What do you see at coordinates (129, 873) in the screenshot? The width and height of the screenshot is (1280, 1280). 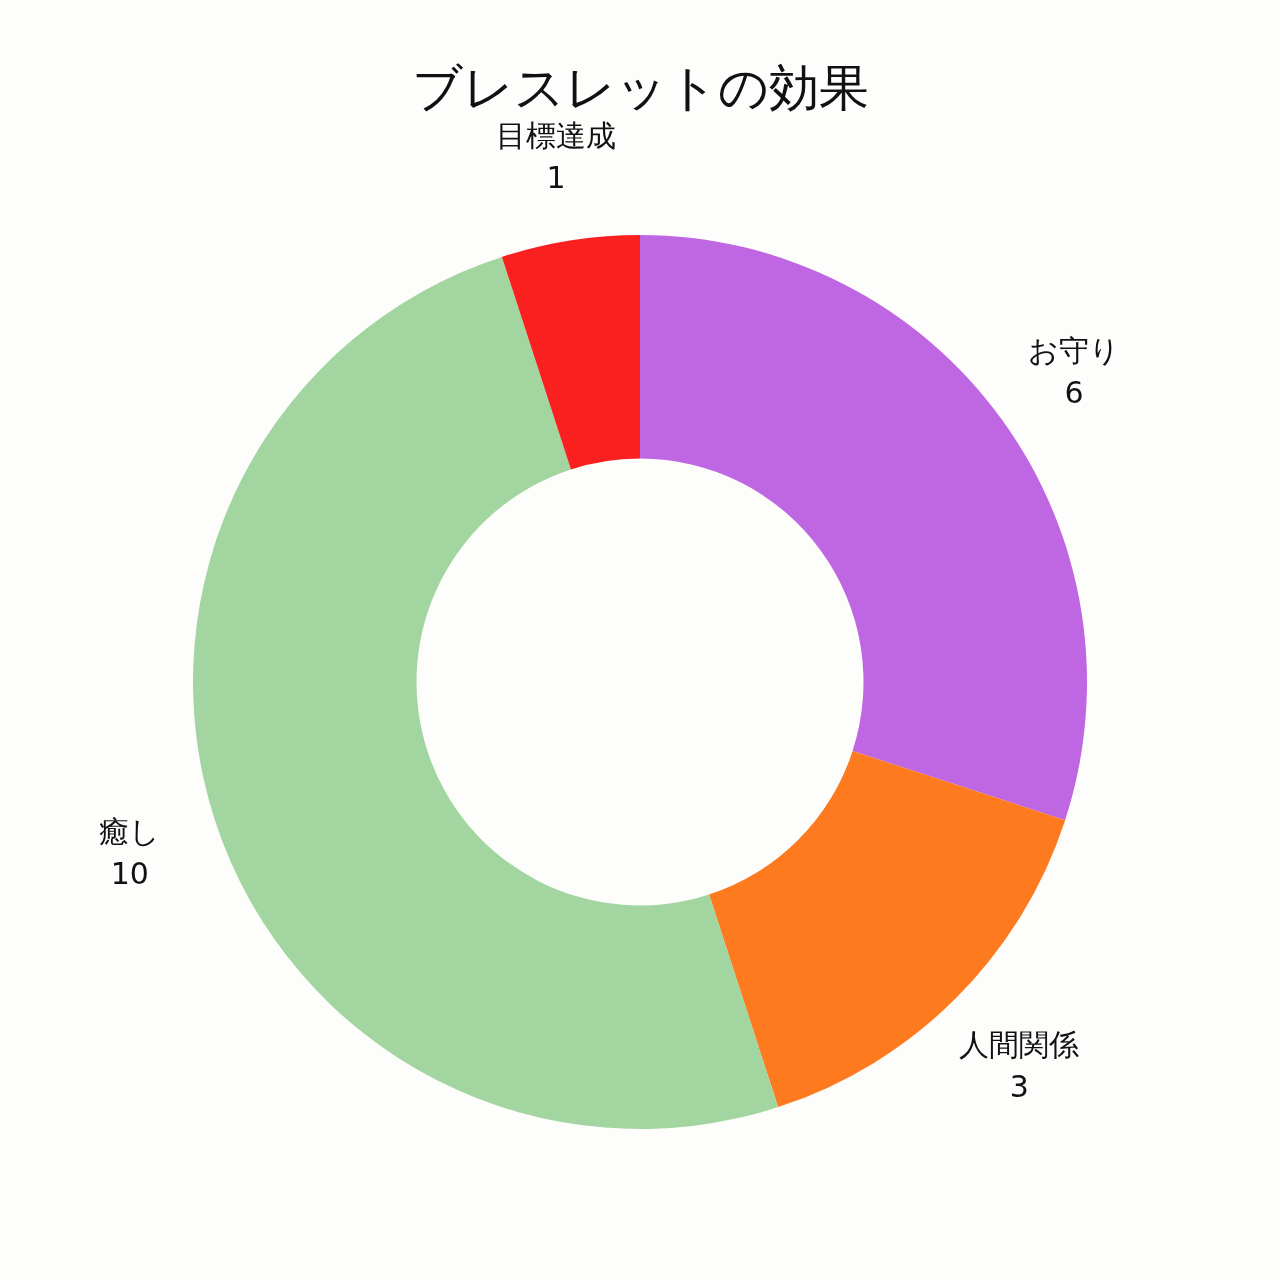 I see `data-label: 10` at bounding box center [129, 873].